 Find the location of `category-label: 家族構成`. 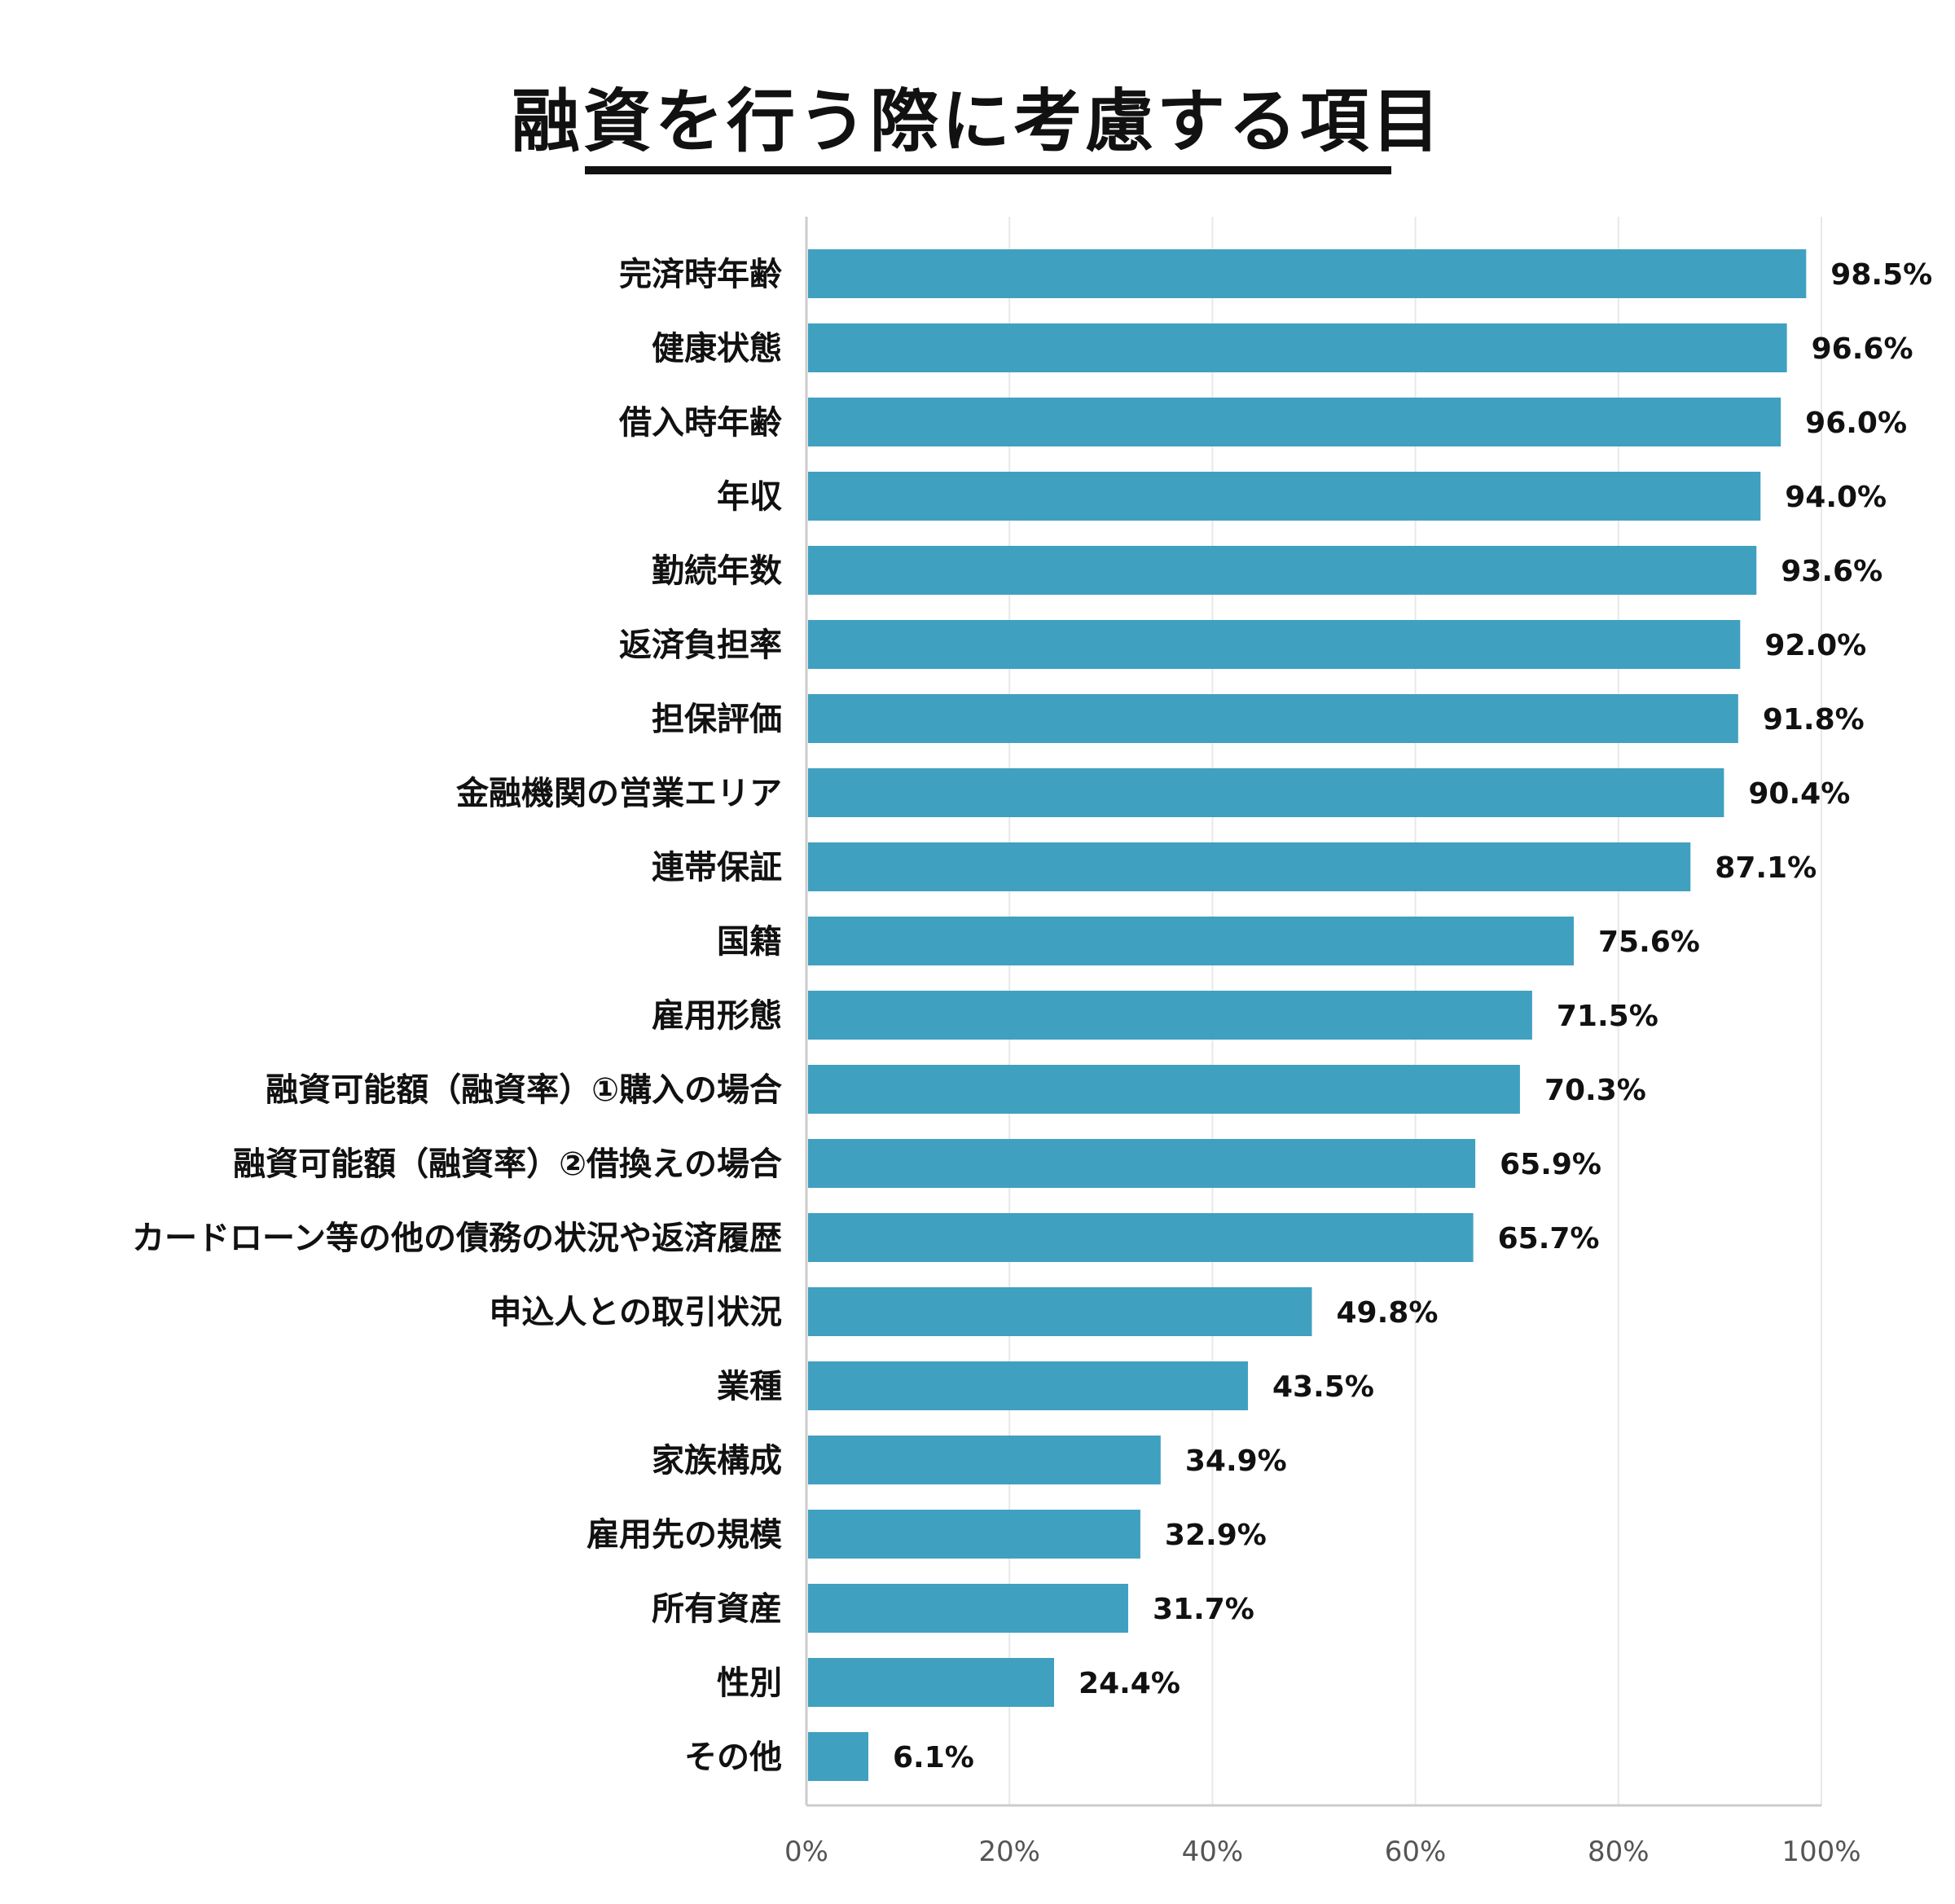

category-label: 家族構成 is located at coordinates (717, 1461).